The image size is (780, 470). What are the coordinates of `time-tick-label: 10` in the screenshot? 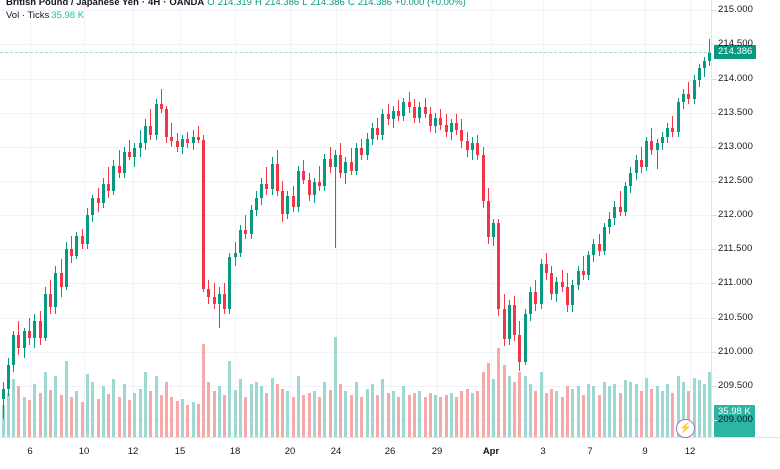 It's located at (84, 451).